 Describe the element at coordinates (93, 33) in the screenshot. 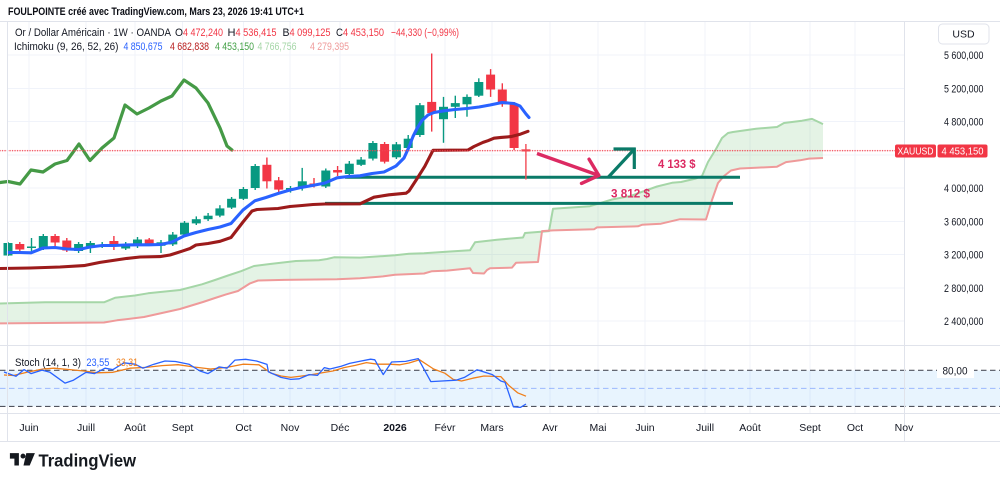

I see `svg-text:Or / Dollar Américain · 1W · O: Or / Dollar Américain · 1W · OANDA` at that location.